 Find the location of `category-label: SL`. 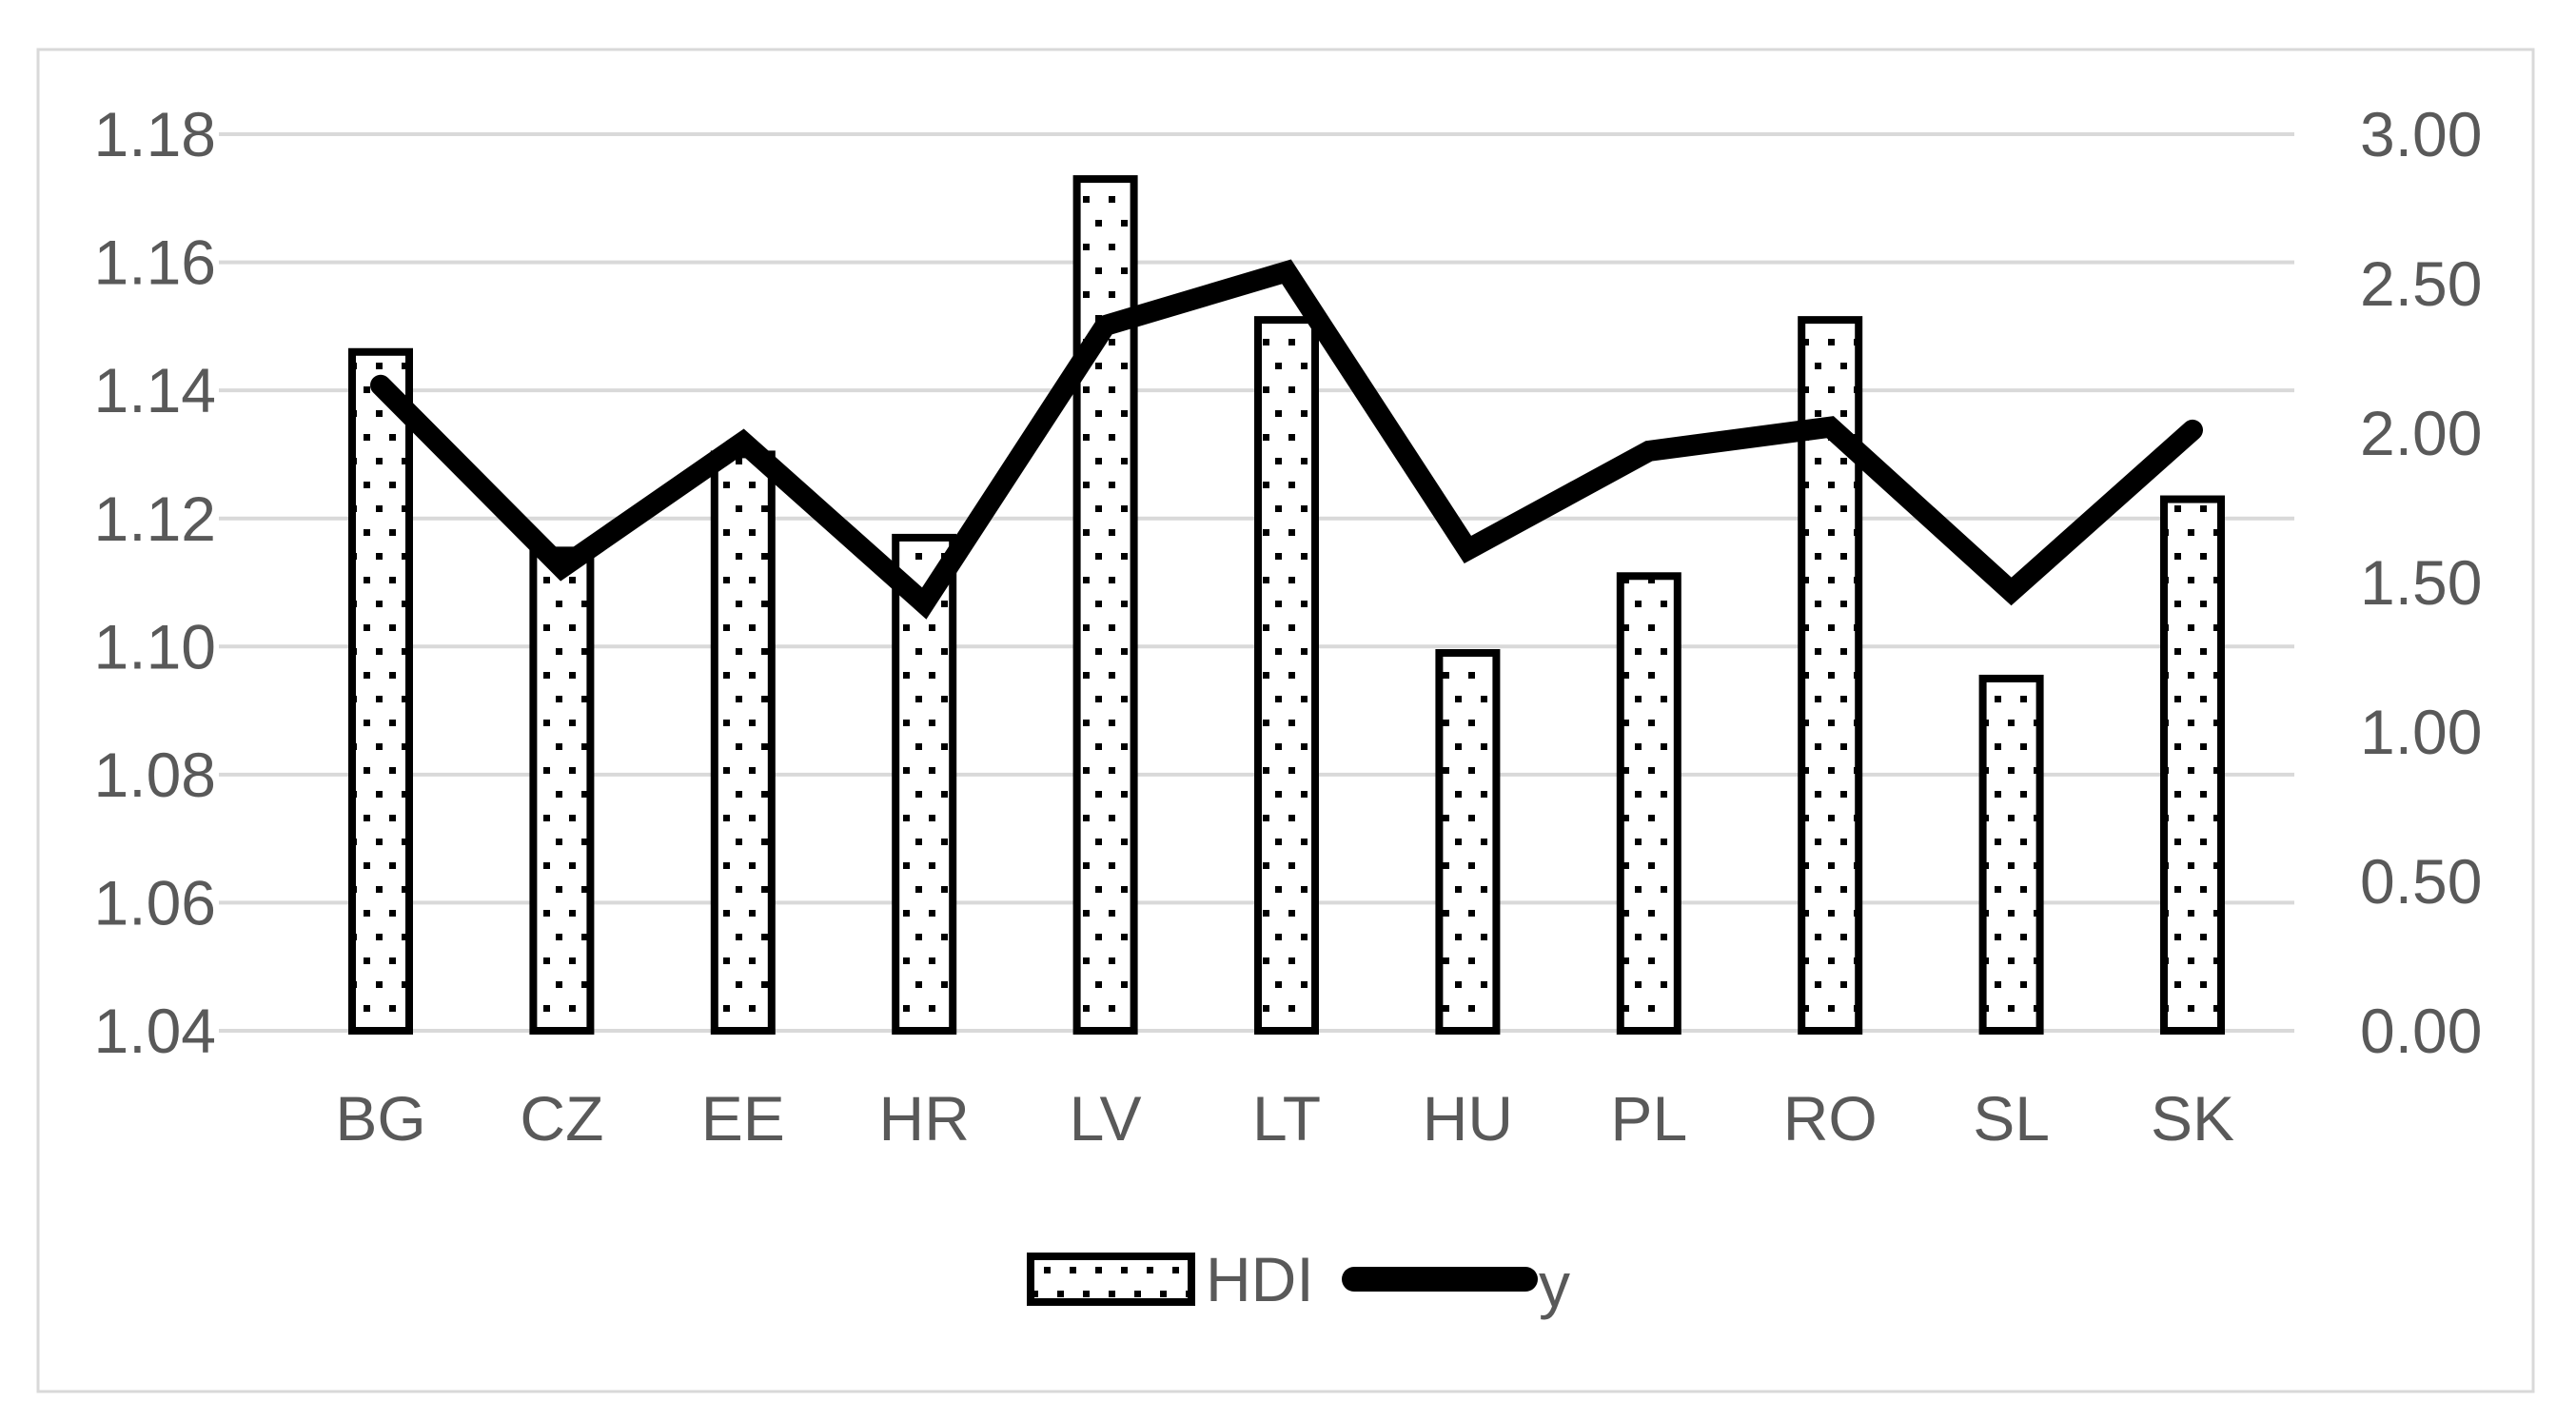

category-label: SL is located at coordinates (2011, 1118).